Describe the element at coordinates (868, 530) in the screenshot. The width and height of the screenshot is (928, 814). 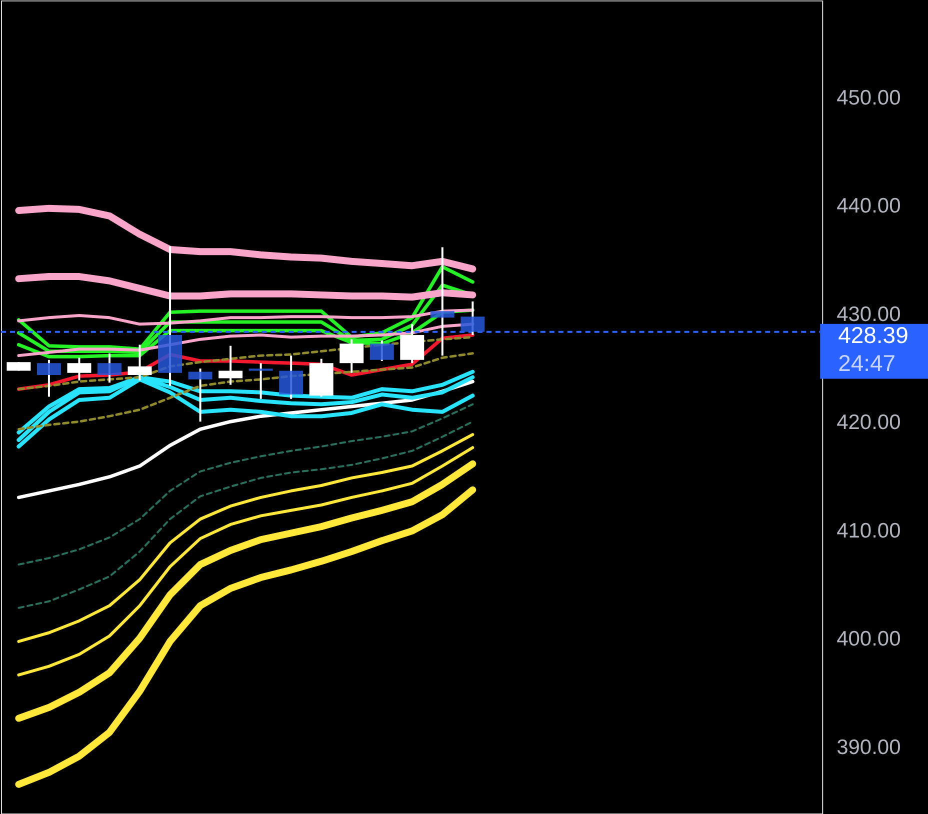
I see `y-tick-label: 410.00` at that location.